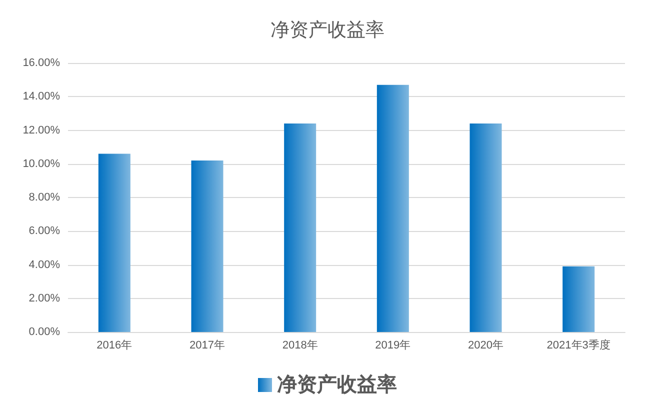 The width and height of the screenshot is (655, 420). Describe the element at coordinates (41, 96) in the screenshot. I see `y-tick-label: 14.00%` at that location.